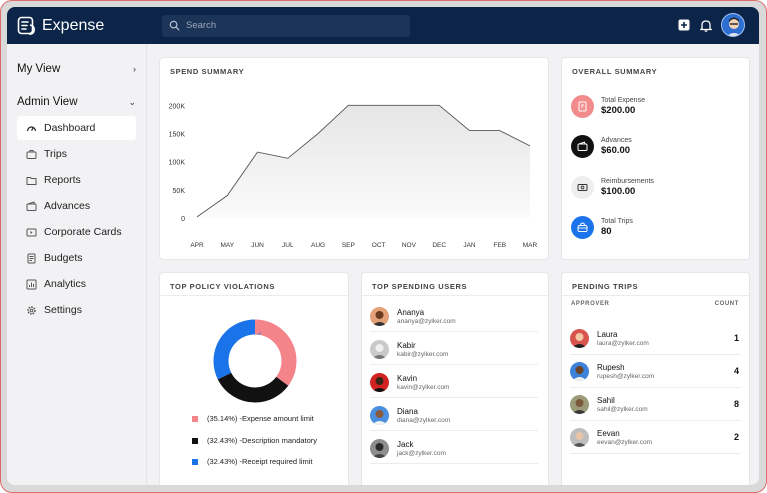 This screenshot has height=493, width=767. I want to click on x-tick-label: DEC, so click(439, 245).